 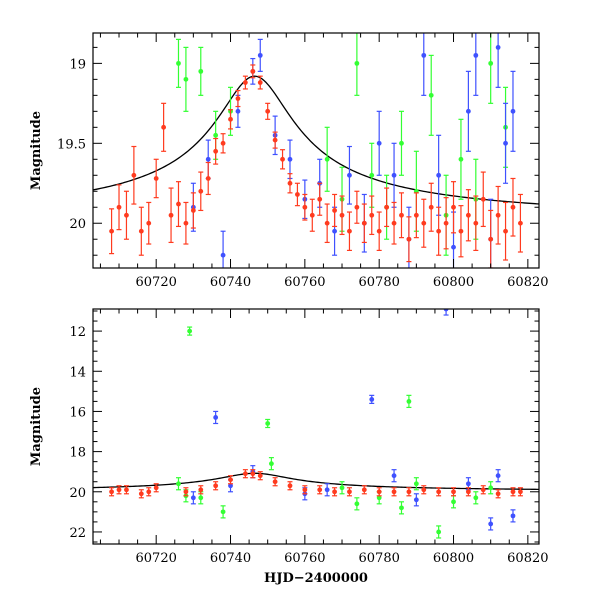 What do you see at coordinates (77, 533) in the screenshot?
I see `y-tick-label: 22` at bounding box center [77, 533].